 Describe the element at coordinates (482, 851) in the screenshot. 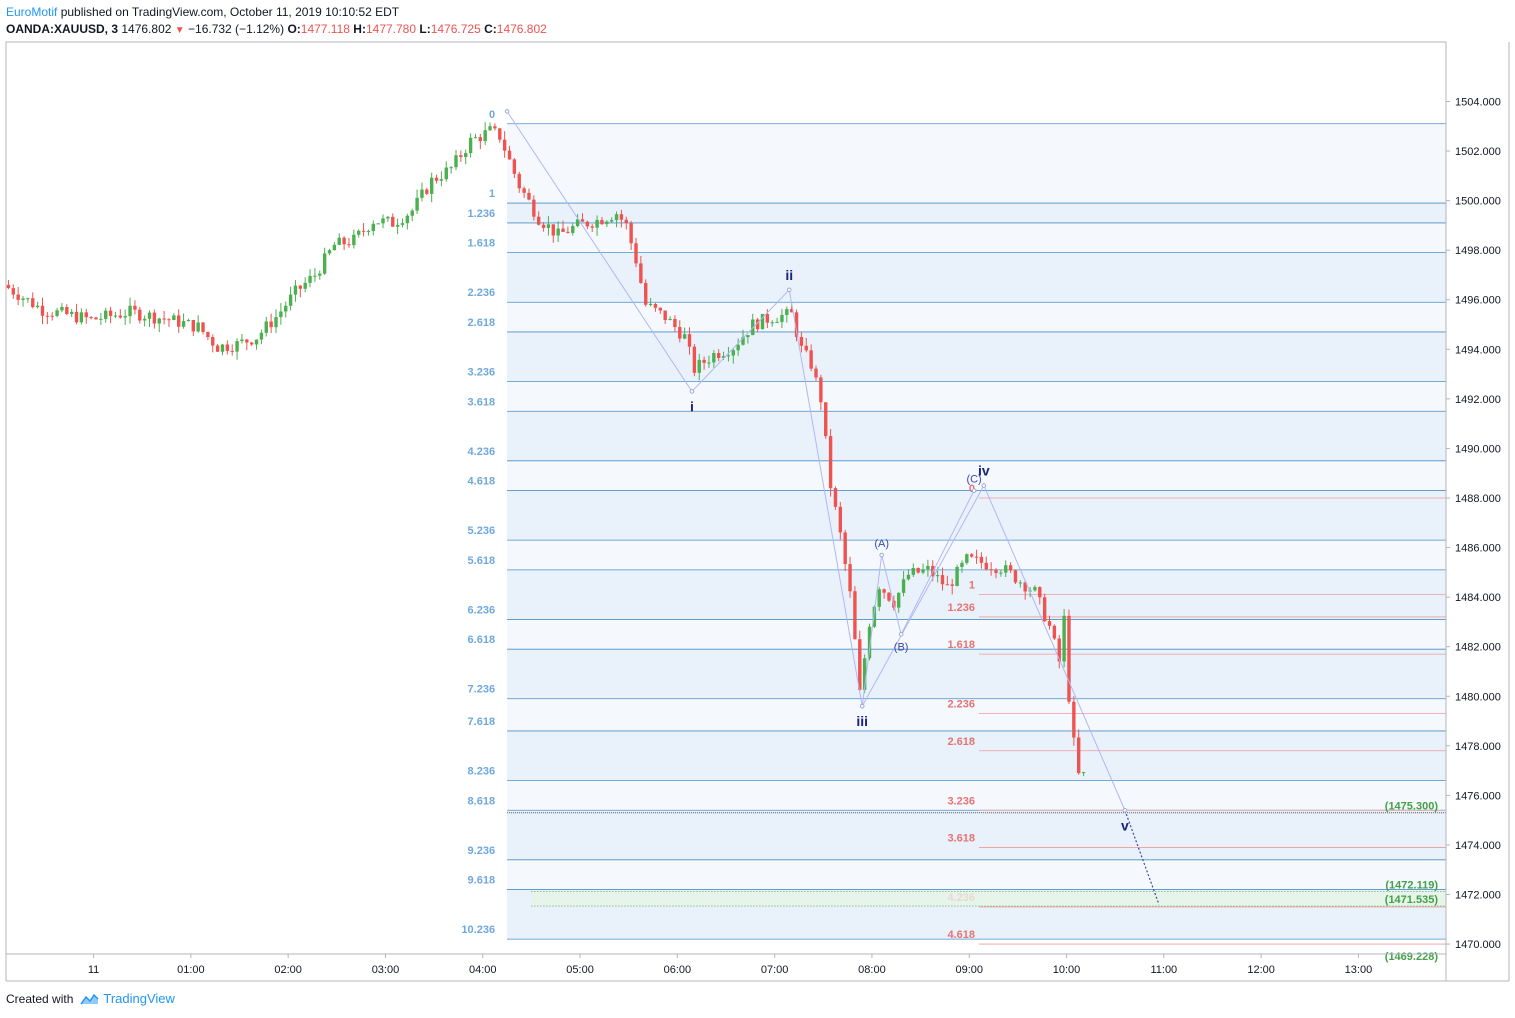

I see `fib-blue-label: 9.236` at that location.